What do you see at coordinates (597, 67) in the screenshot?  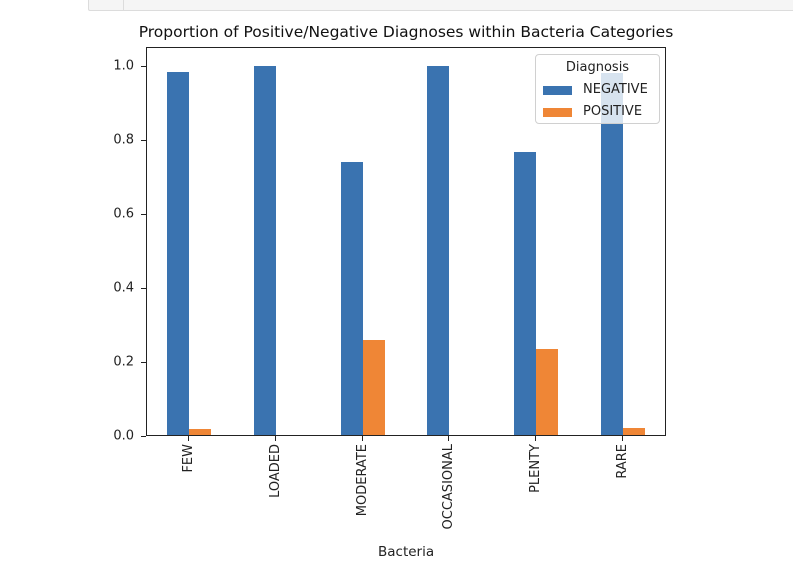 I see `legend-title: Diagnosis` at bounding box center [597, 67].